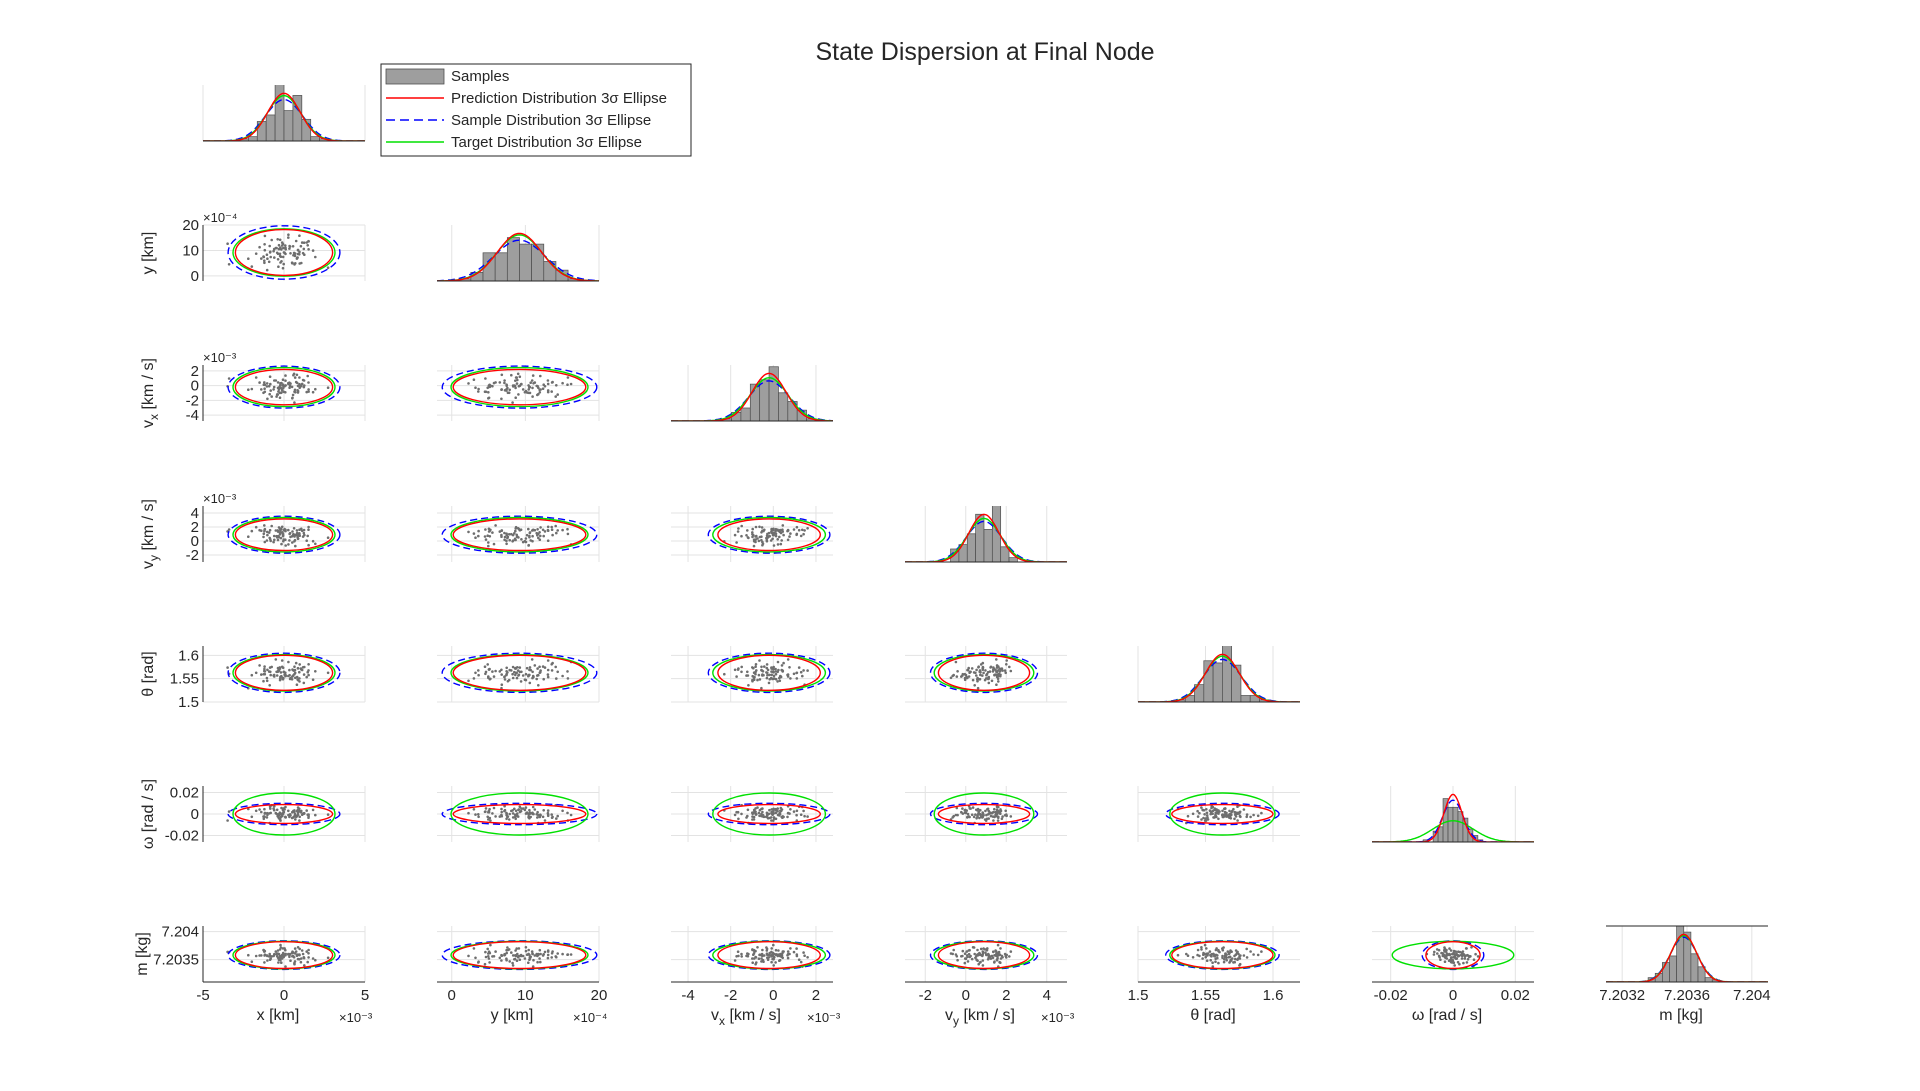  Describe the element at coordinates (518, 534) in the screenshot. I see `panel-vy-vs-y` at that location.